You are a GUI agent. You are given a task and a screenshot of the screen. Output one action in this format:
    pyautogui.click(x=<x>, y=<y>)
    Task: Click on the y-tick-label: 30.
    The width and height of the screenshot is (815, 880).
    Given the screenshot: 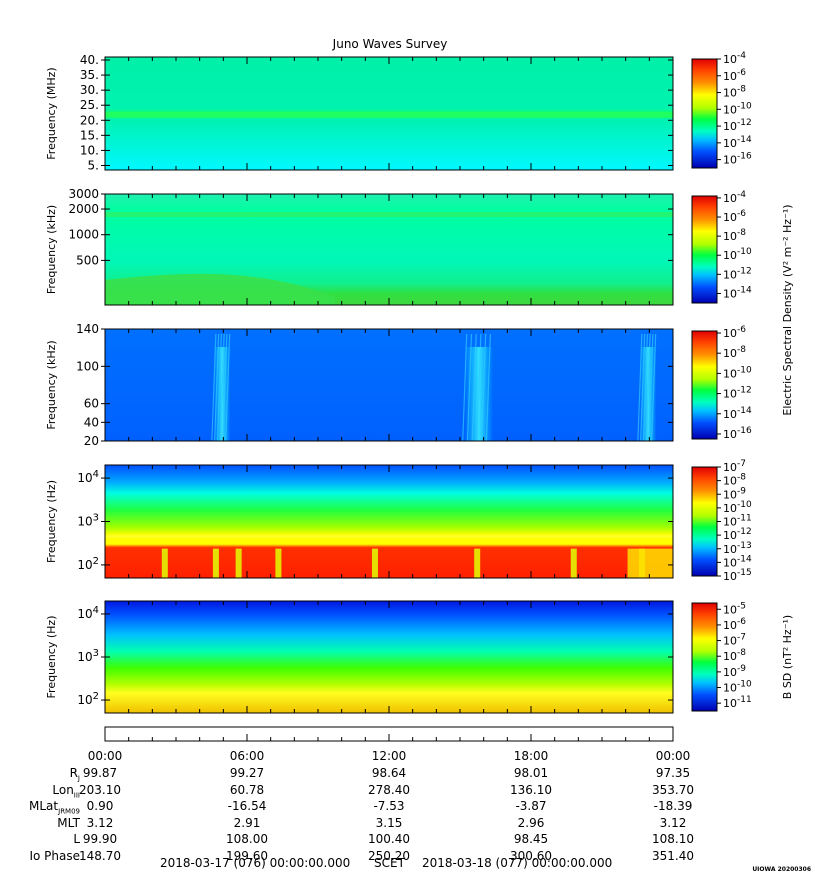 What is the action you would take?
    pyautogui.click(x=89, y=90)
    